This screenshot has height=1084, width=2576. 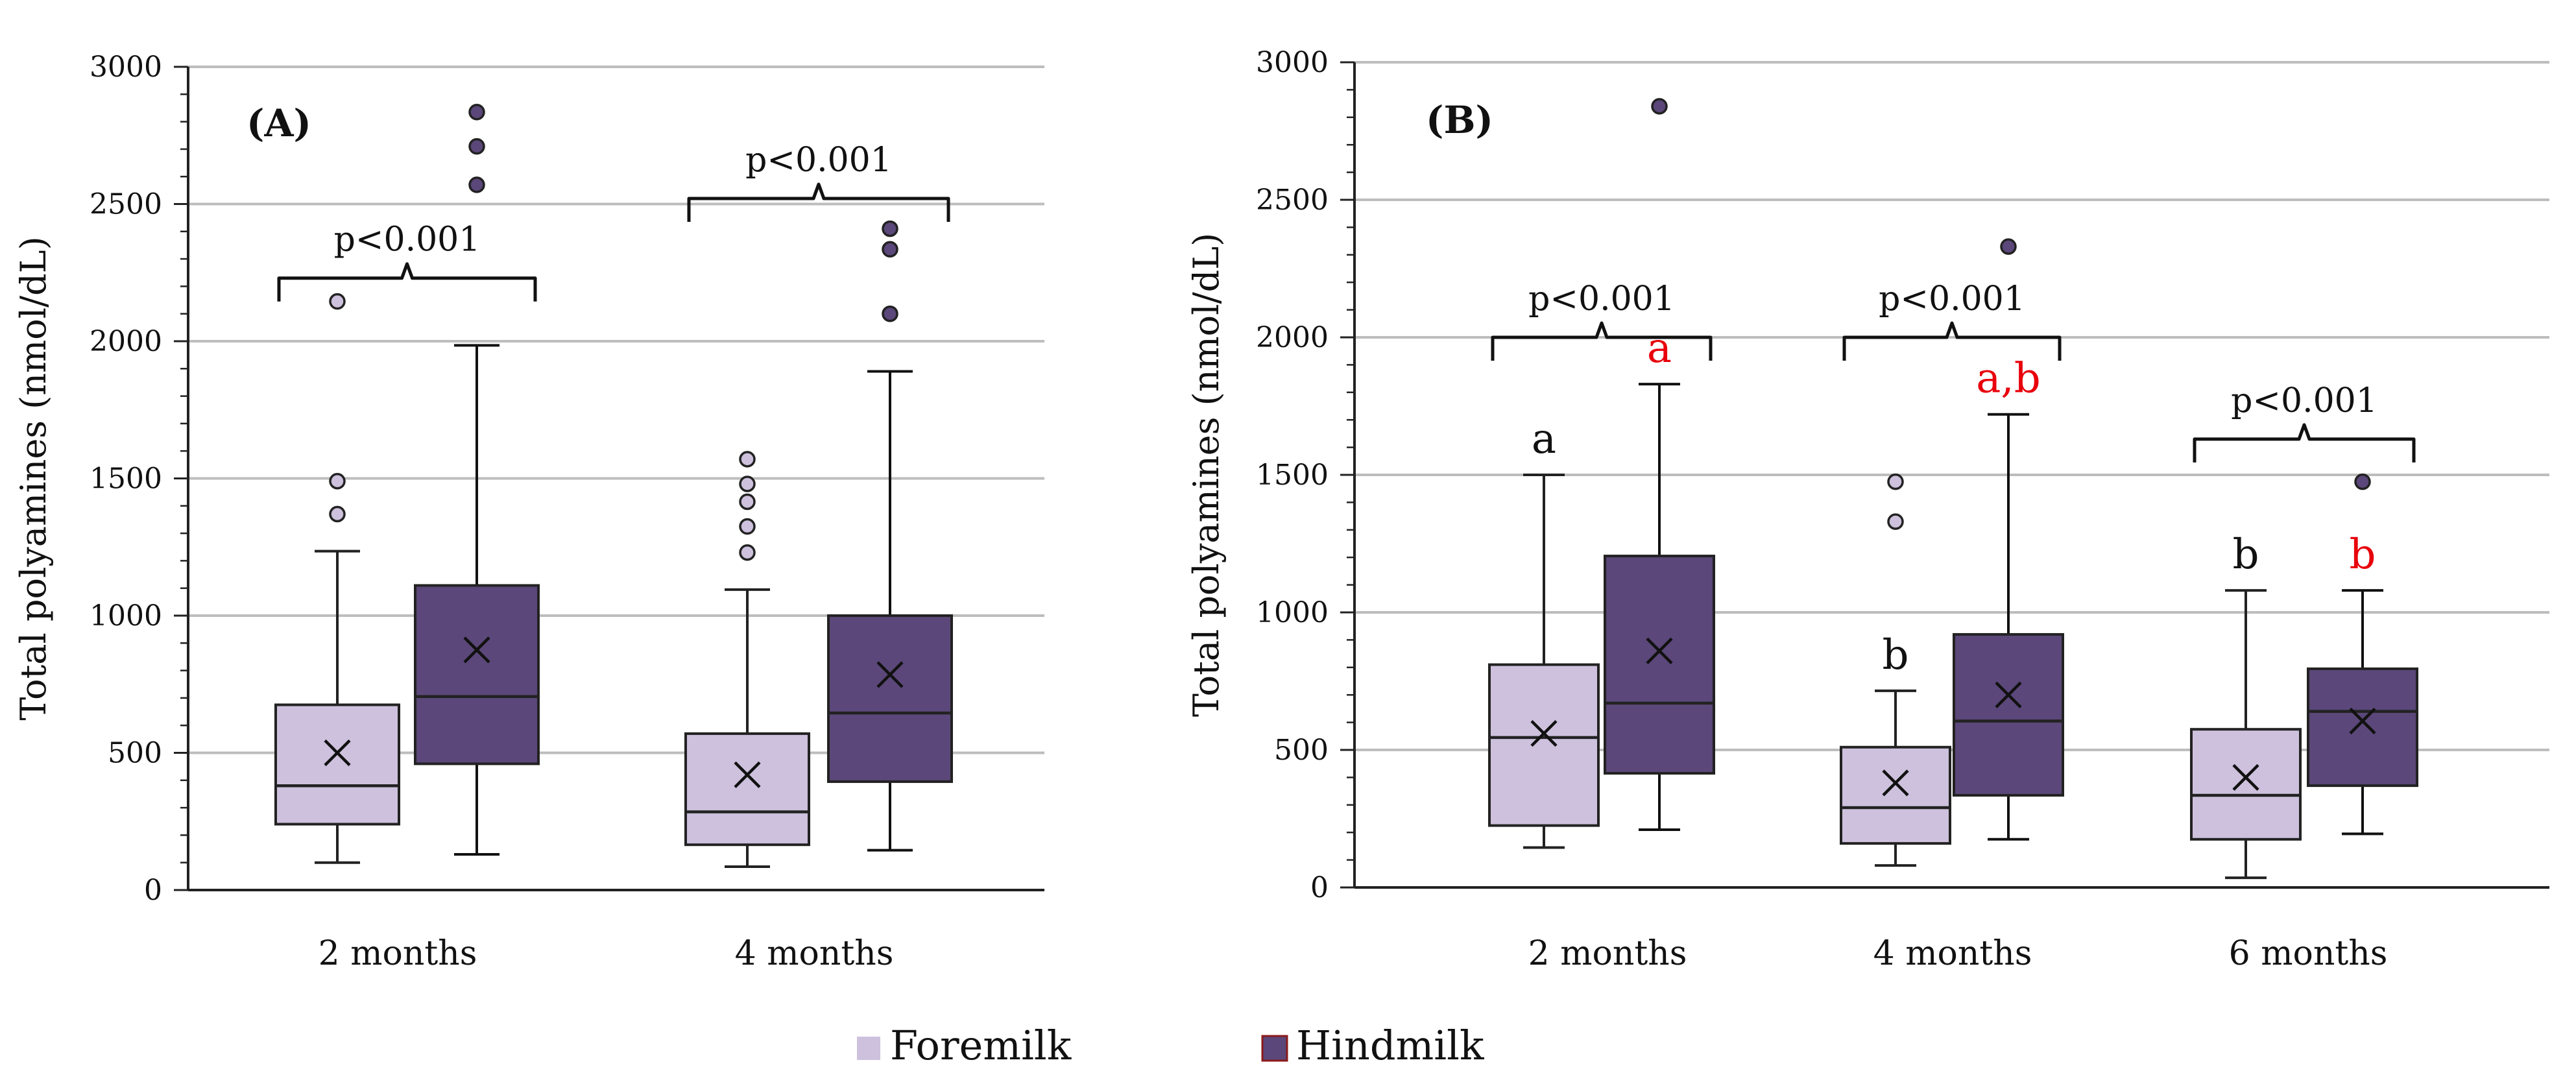 I want to click on foremilk-significance-letter: a, so click(x=1544, y=439).